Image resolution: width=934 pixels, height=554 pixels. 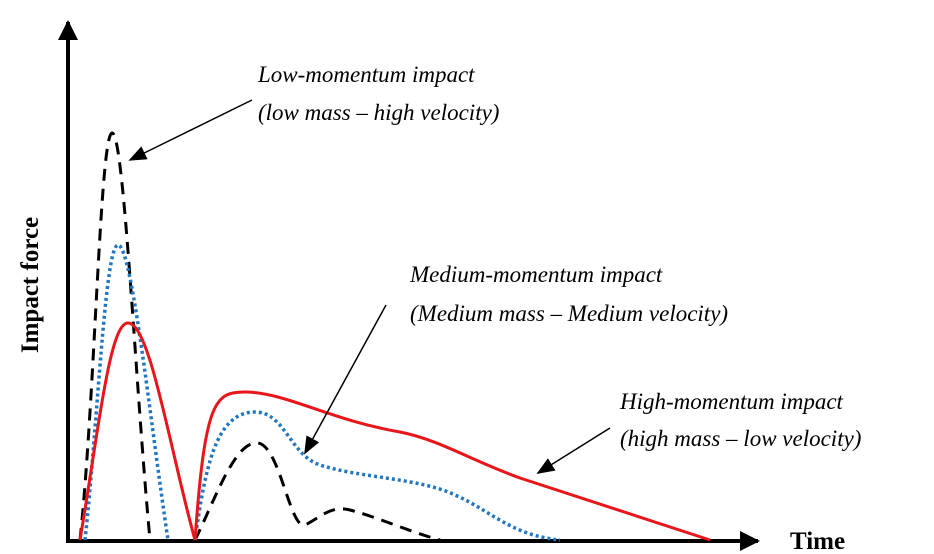 What do you see at coordinates (366, 74) in the screenshot?
I see `annotation-title: Low-momentum impact` at bounding box center [366, 74].